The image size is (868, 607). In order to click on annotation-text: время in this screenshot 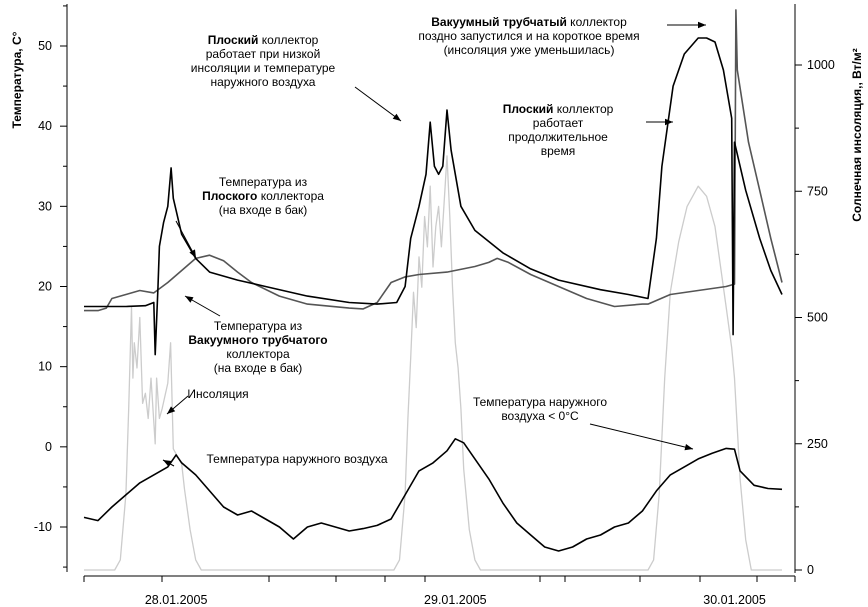, I will do `click(558, 151)`.